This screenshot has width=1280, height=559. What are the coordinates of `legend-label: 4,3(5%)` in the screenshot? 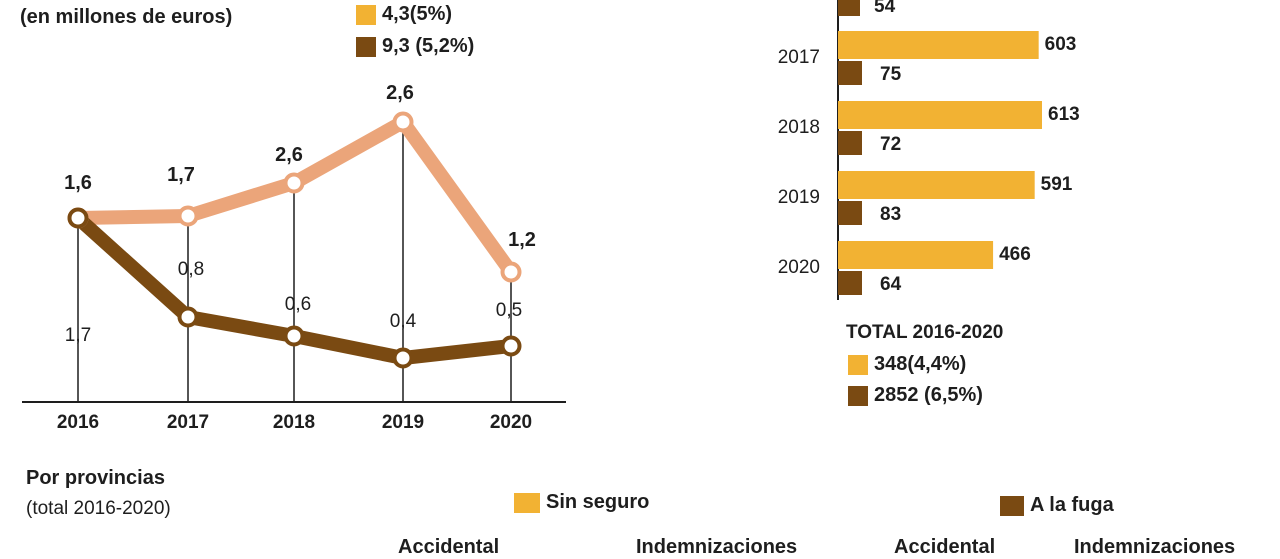 It's located at (417, 14).